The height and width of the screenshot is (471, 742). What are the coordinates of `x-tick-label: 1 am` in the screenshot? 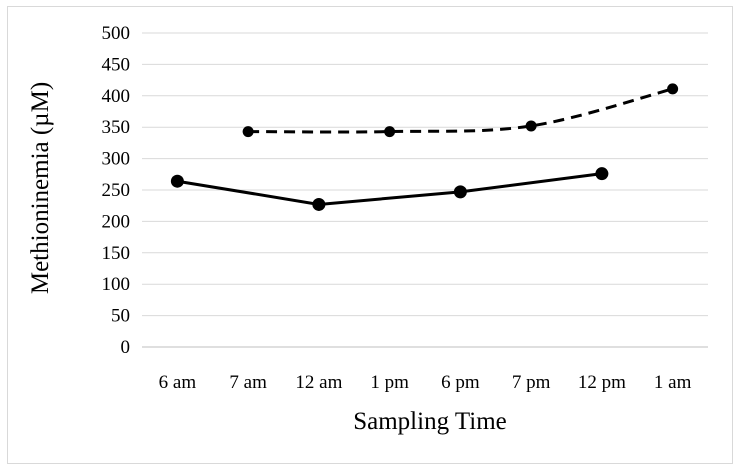 It's located at (673, 382).